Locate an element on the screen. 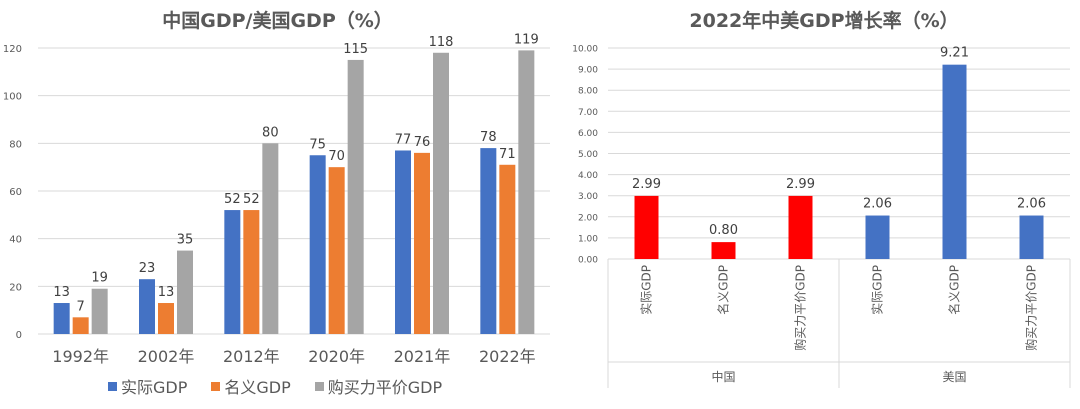 This screenshot has height=409, width=1080. y-tick-label: 2.00 is located at coordinates (588, 218).